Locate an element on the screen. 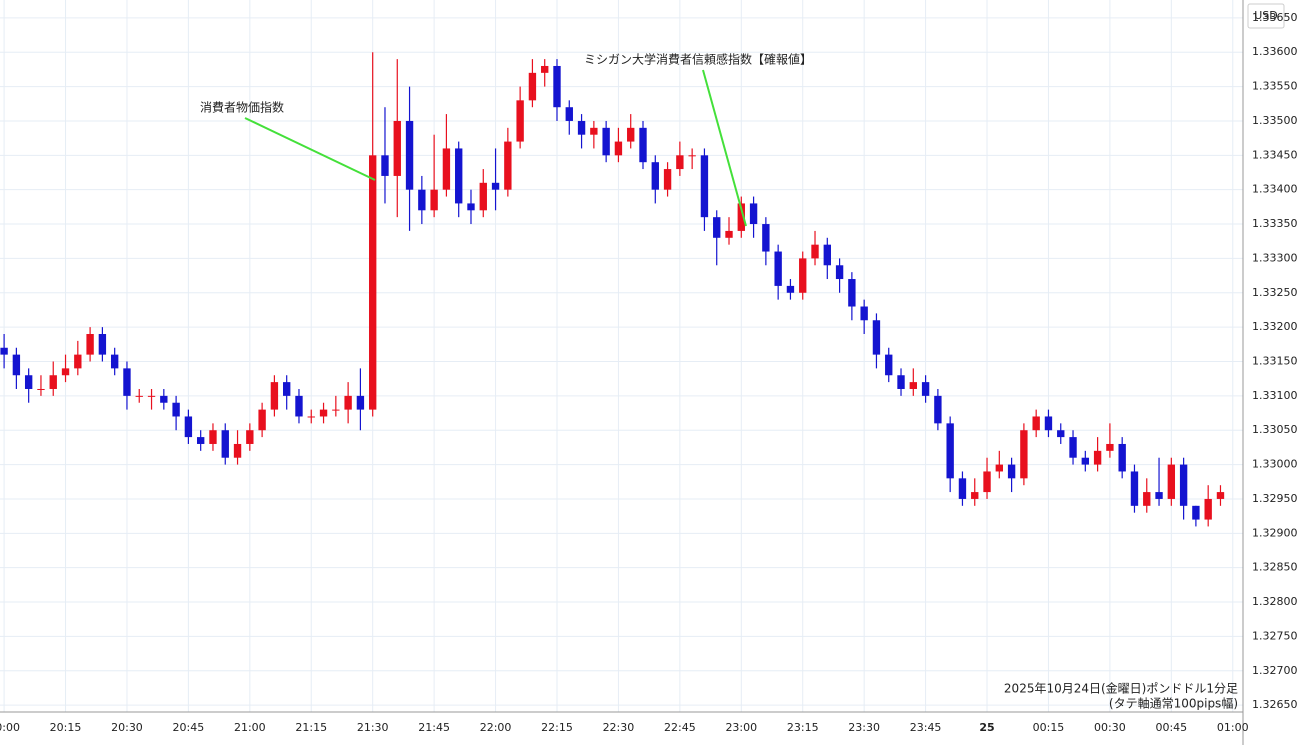 This screenshot has width=1300, height=745. y-tick-label: 1.33450 is located at coordinates (1275, 154).